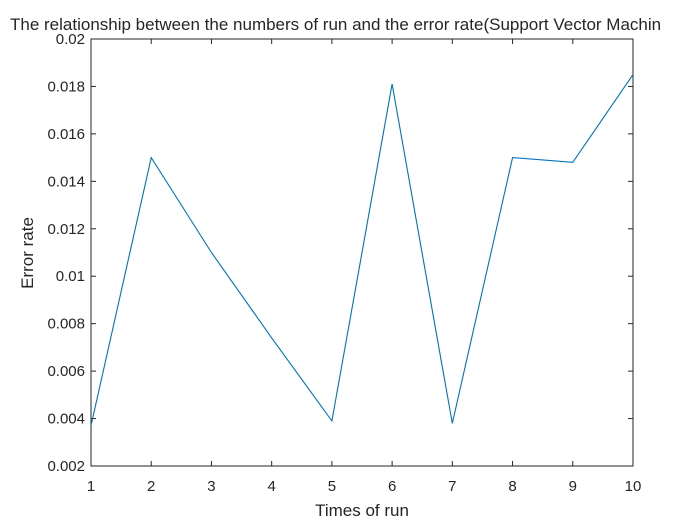  What do you see at coordinates (512, 486) in the screenshot?
I see `x-tick-label: 8` at bounding box center [512, 486].